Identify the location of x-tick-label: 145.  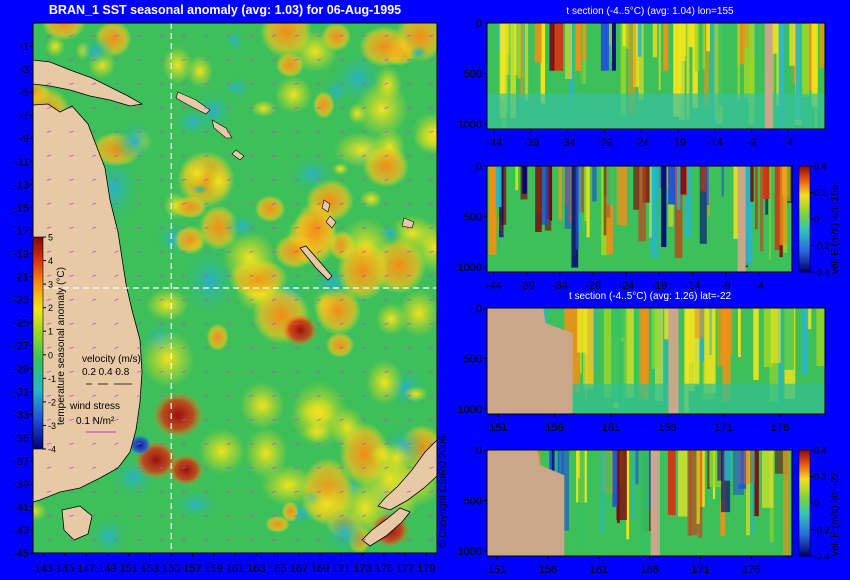
(65, 569).